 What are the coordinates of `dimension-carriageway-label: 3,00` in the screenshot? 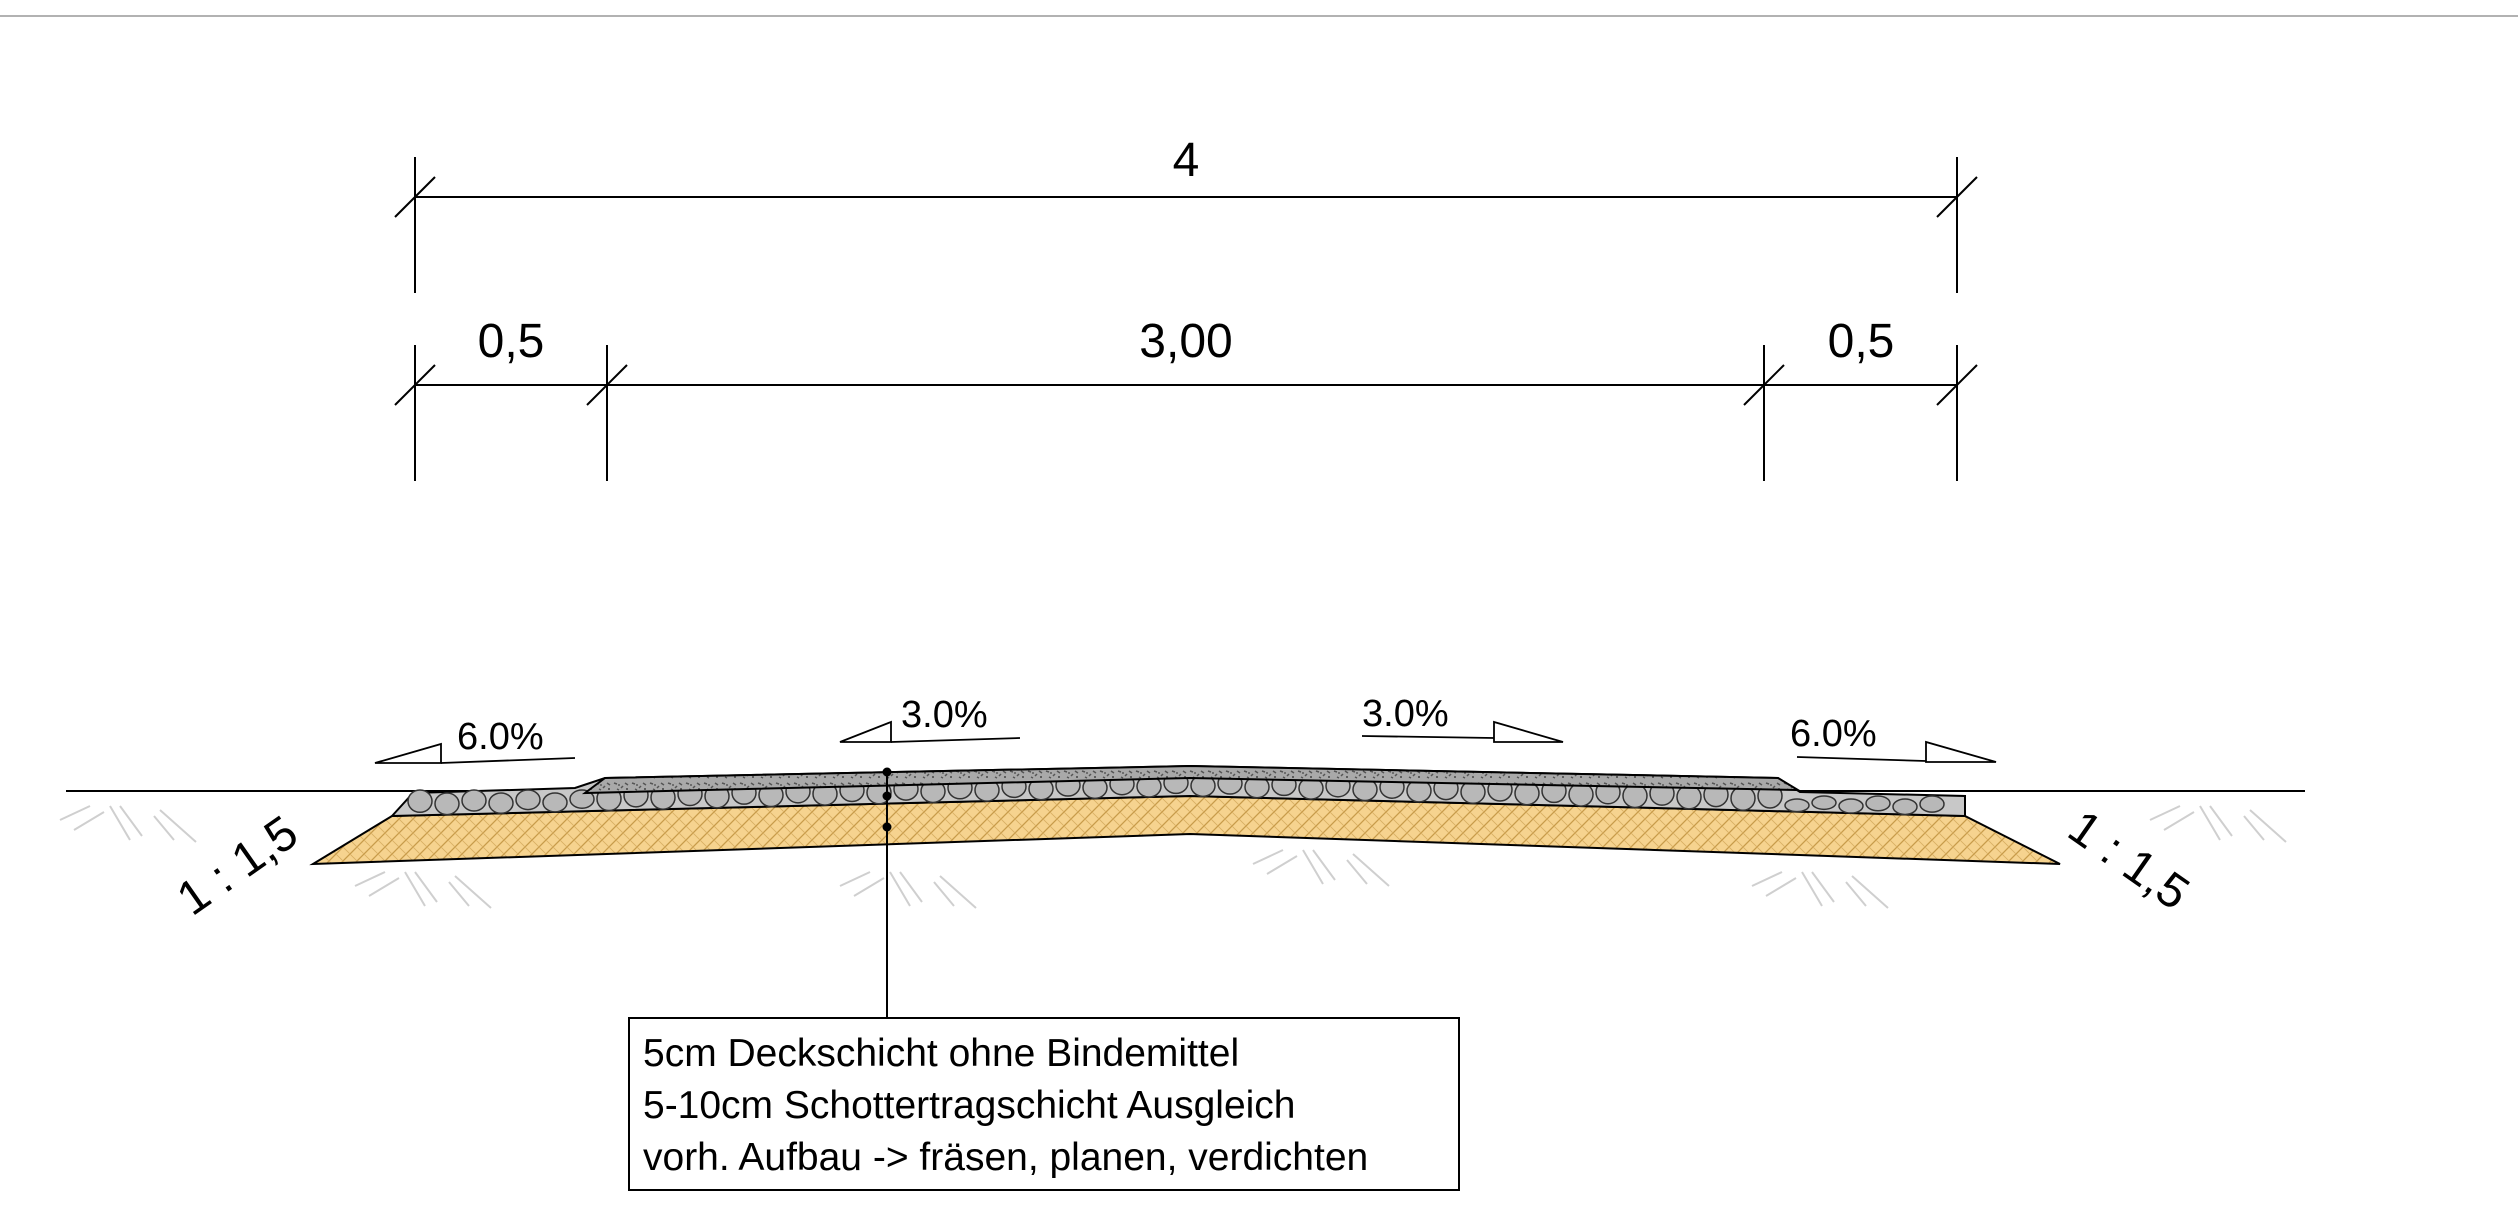 It's located at (1185, 341).